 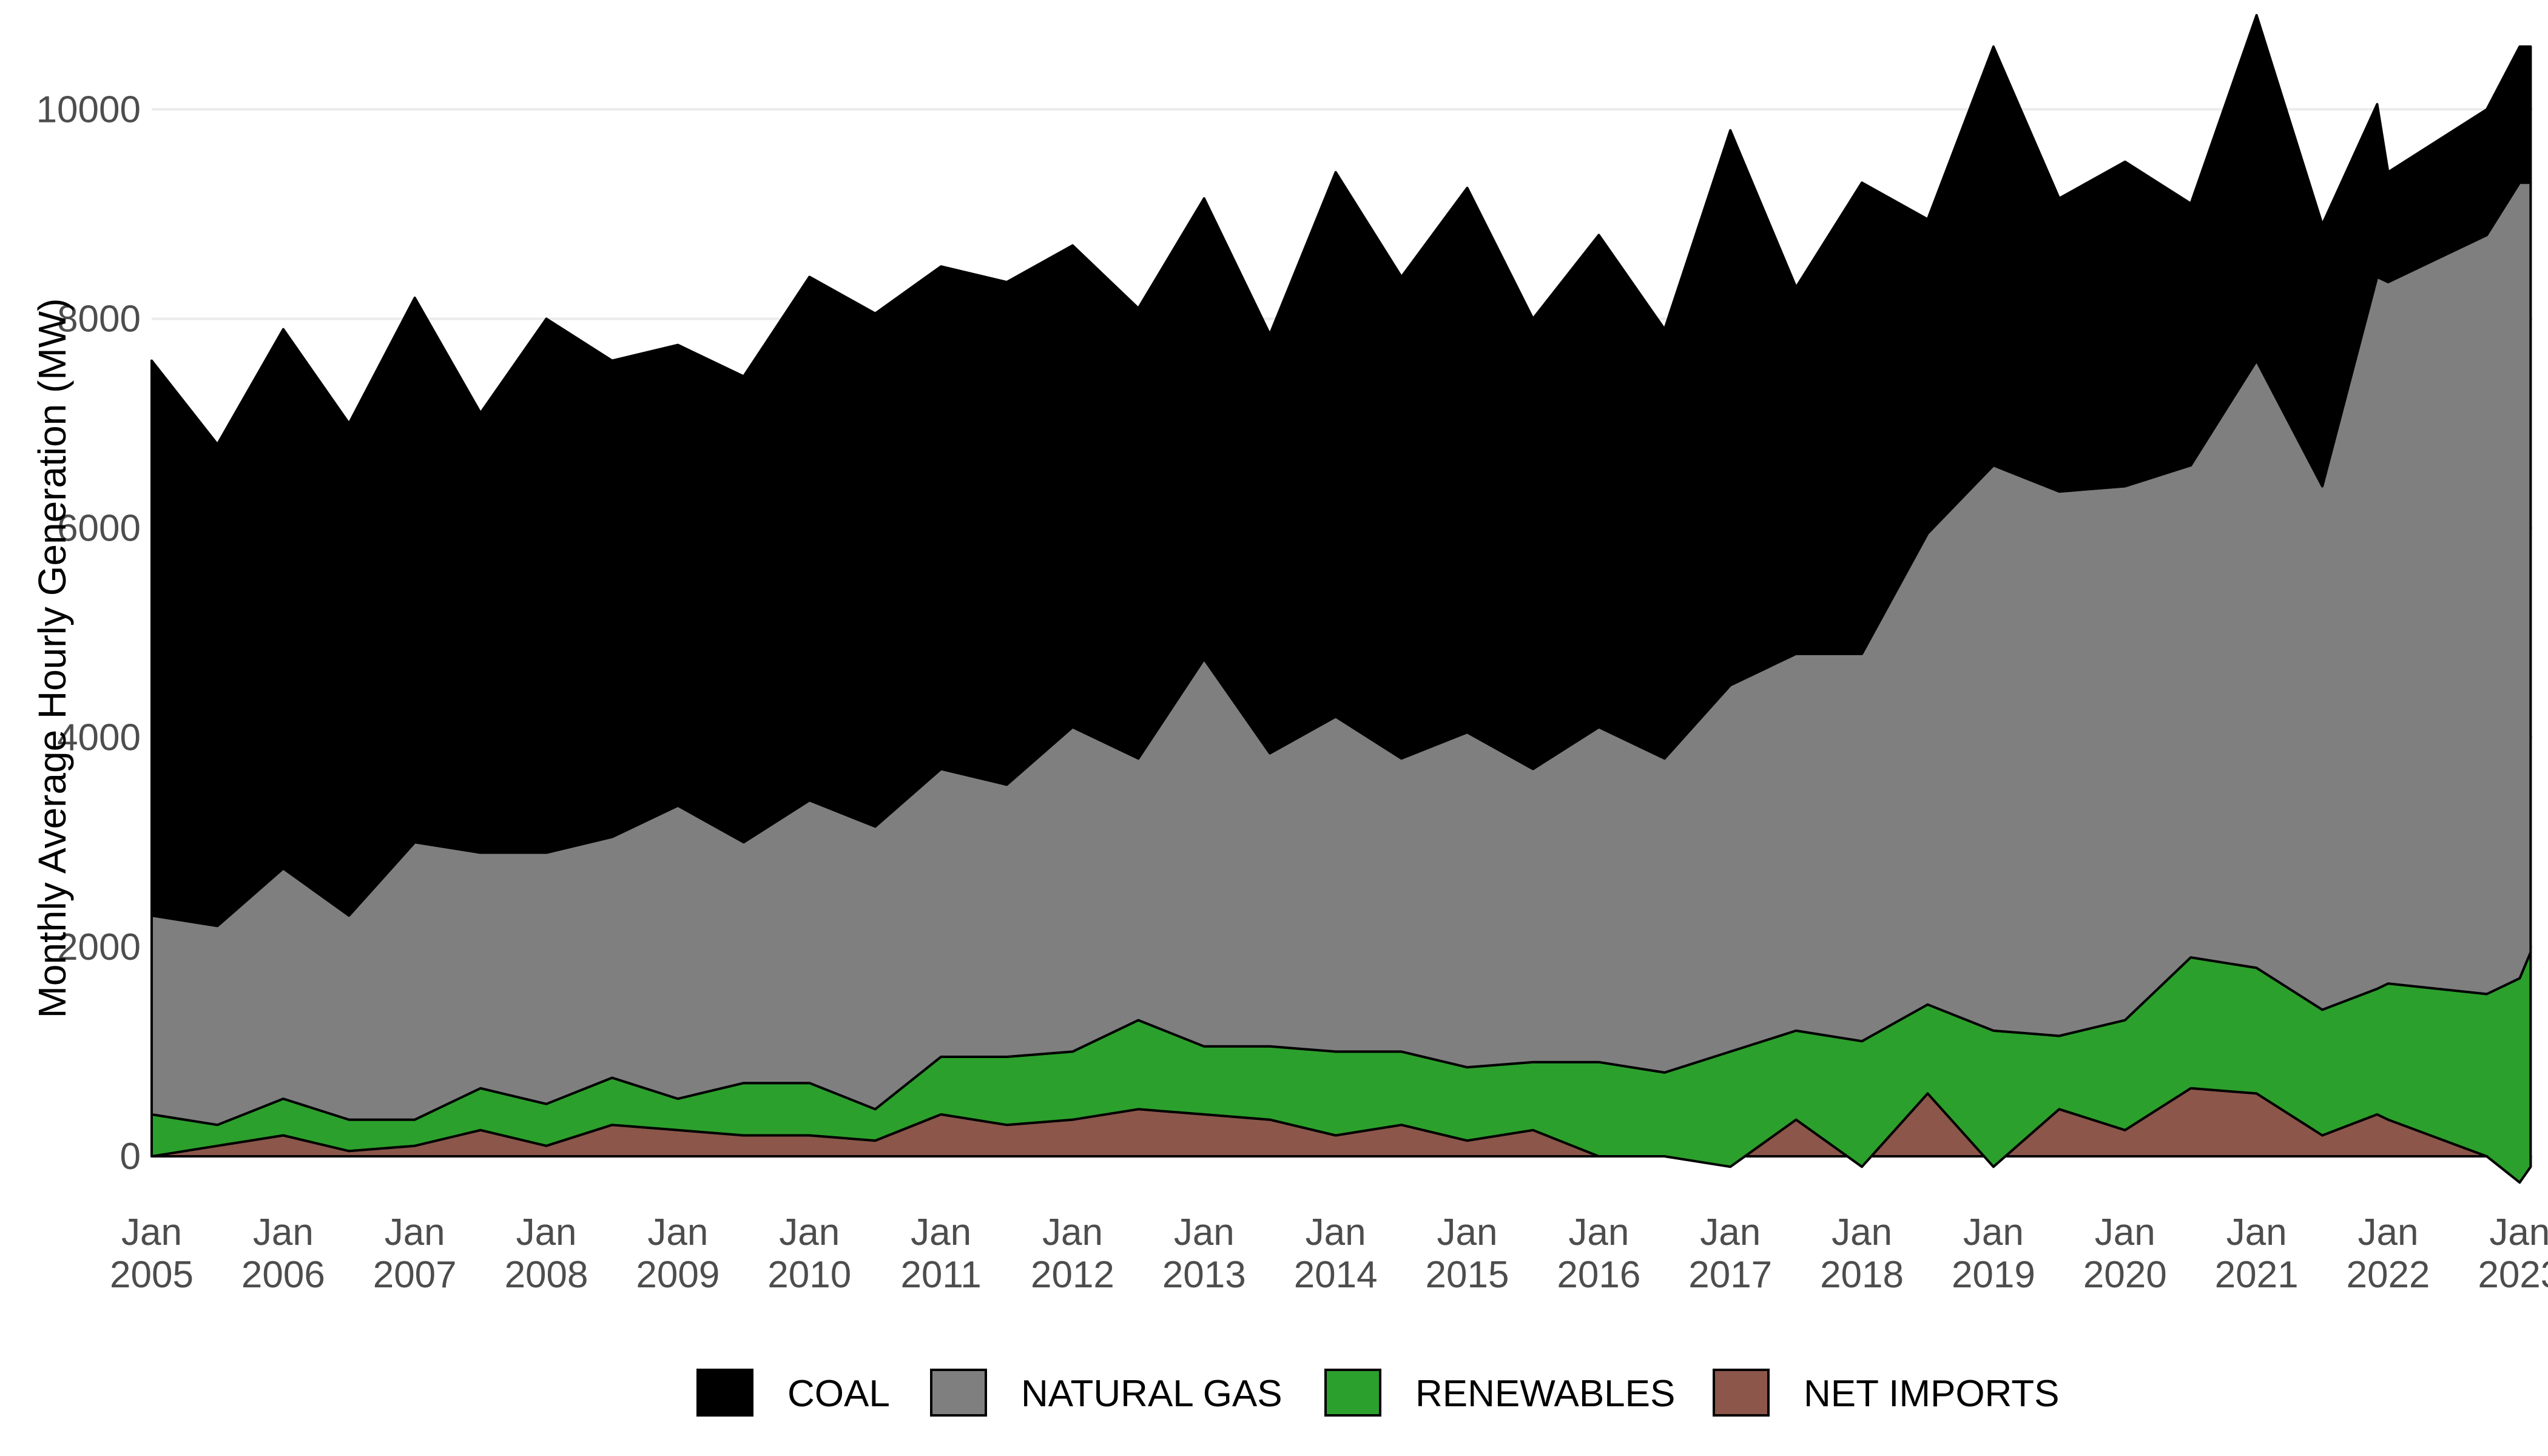 I want to click on legend: COAL NATURAL GAS RENEWABLES NET IMPORTS, so click(x=1377, y=1393).